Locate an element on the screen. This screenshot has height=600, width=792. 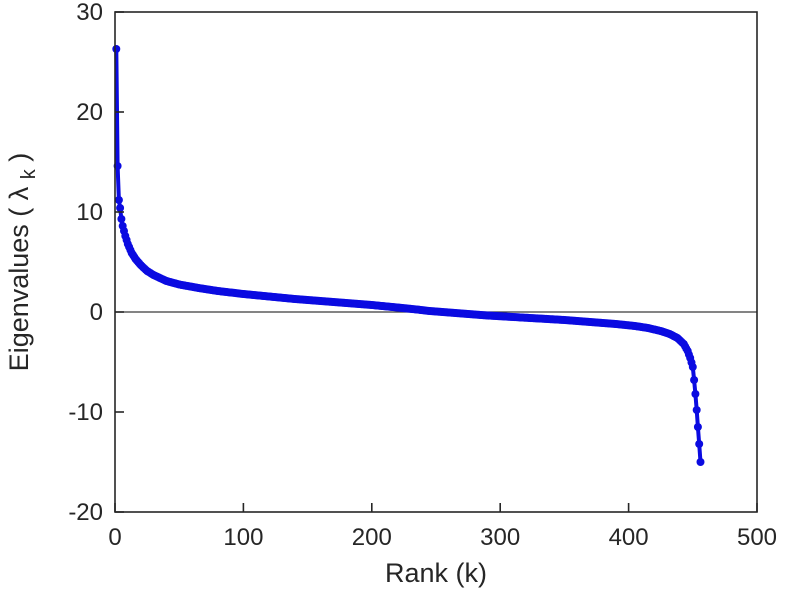
y-tick-label: -10 is located at coordinates (85, 412).